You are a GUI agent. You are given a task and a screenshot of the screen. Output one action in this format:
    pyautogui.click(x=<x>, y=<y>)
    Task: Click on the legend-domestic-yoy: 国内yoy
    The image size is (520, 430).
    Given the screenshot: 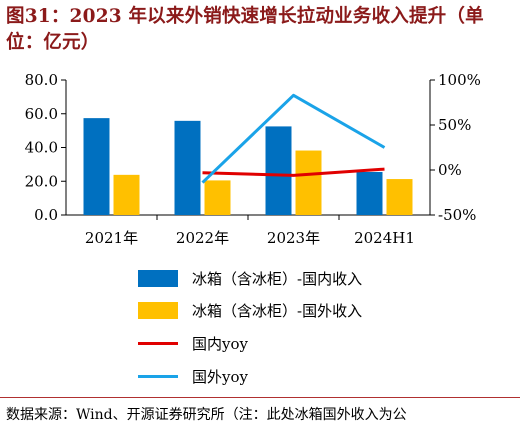 What is the action you would take?
    pyautogui.click(x=193, y=343)
    